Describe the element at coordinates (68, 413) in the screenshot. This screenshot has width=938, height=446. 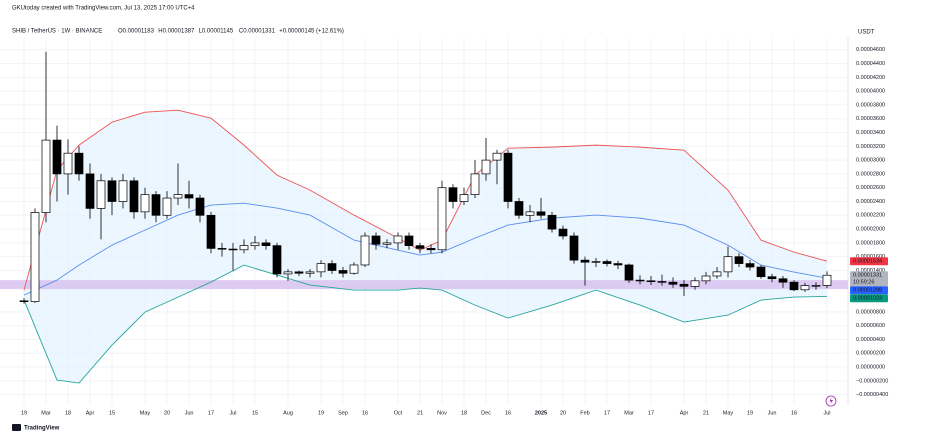
I see `x-tick-label: 18` at that location.